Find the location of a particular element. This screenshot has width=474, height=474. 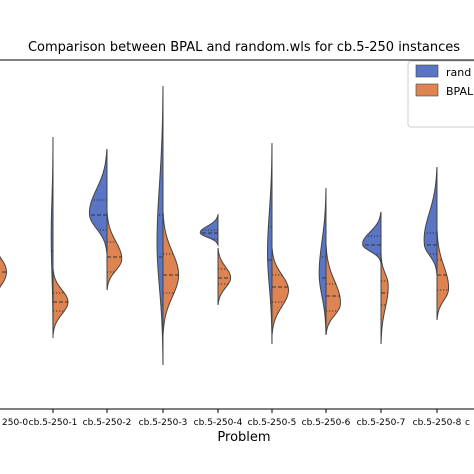

x-axis-label: Problem is located at coordinates (243, 437).